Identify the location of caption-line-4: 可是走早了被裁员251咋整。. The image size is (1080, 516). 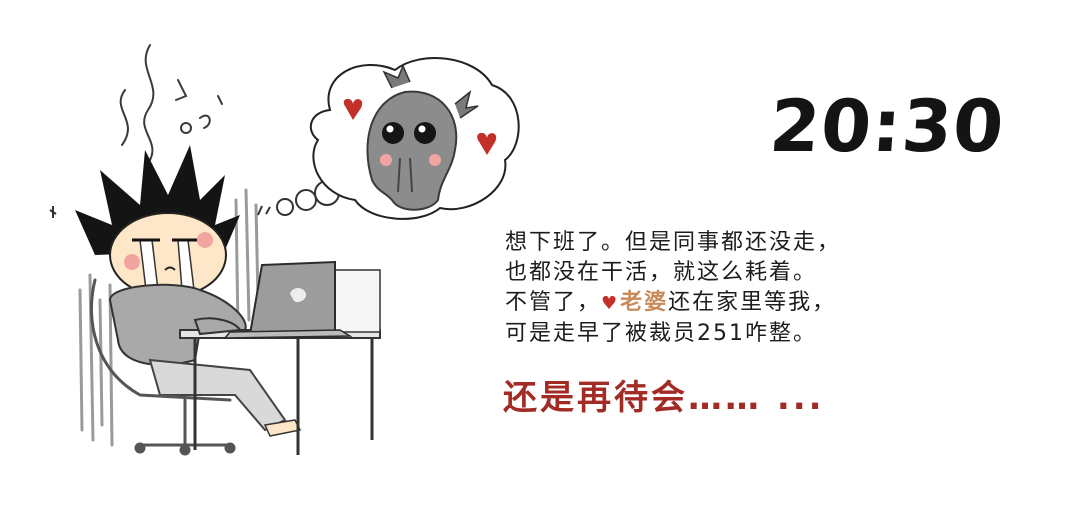
(661, 333).